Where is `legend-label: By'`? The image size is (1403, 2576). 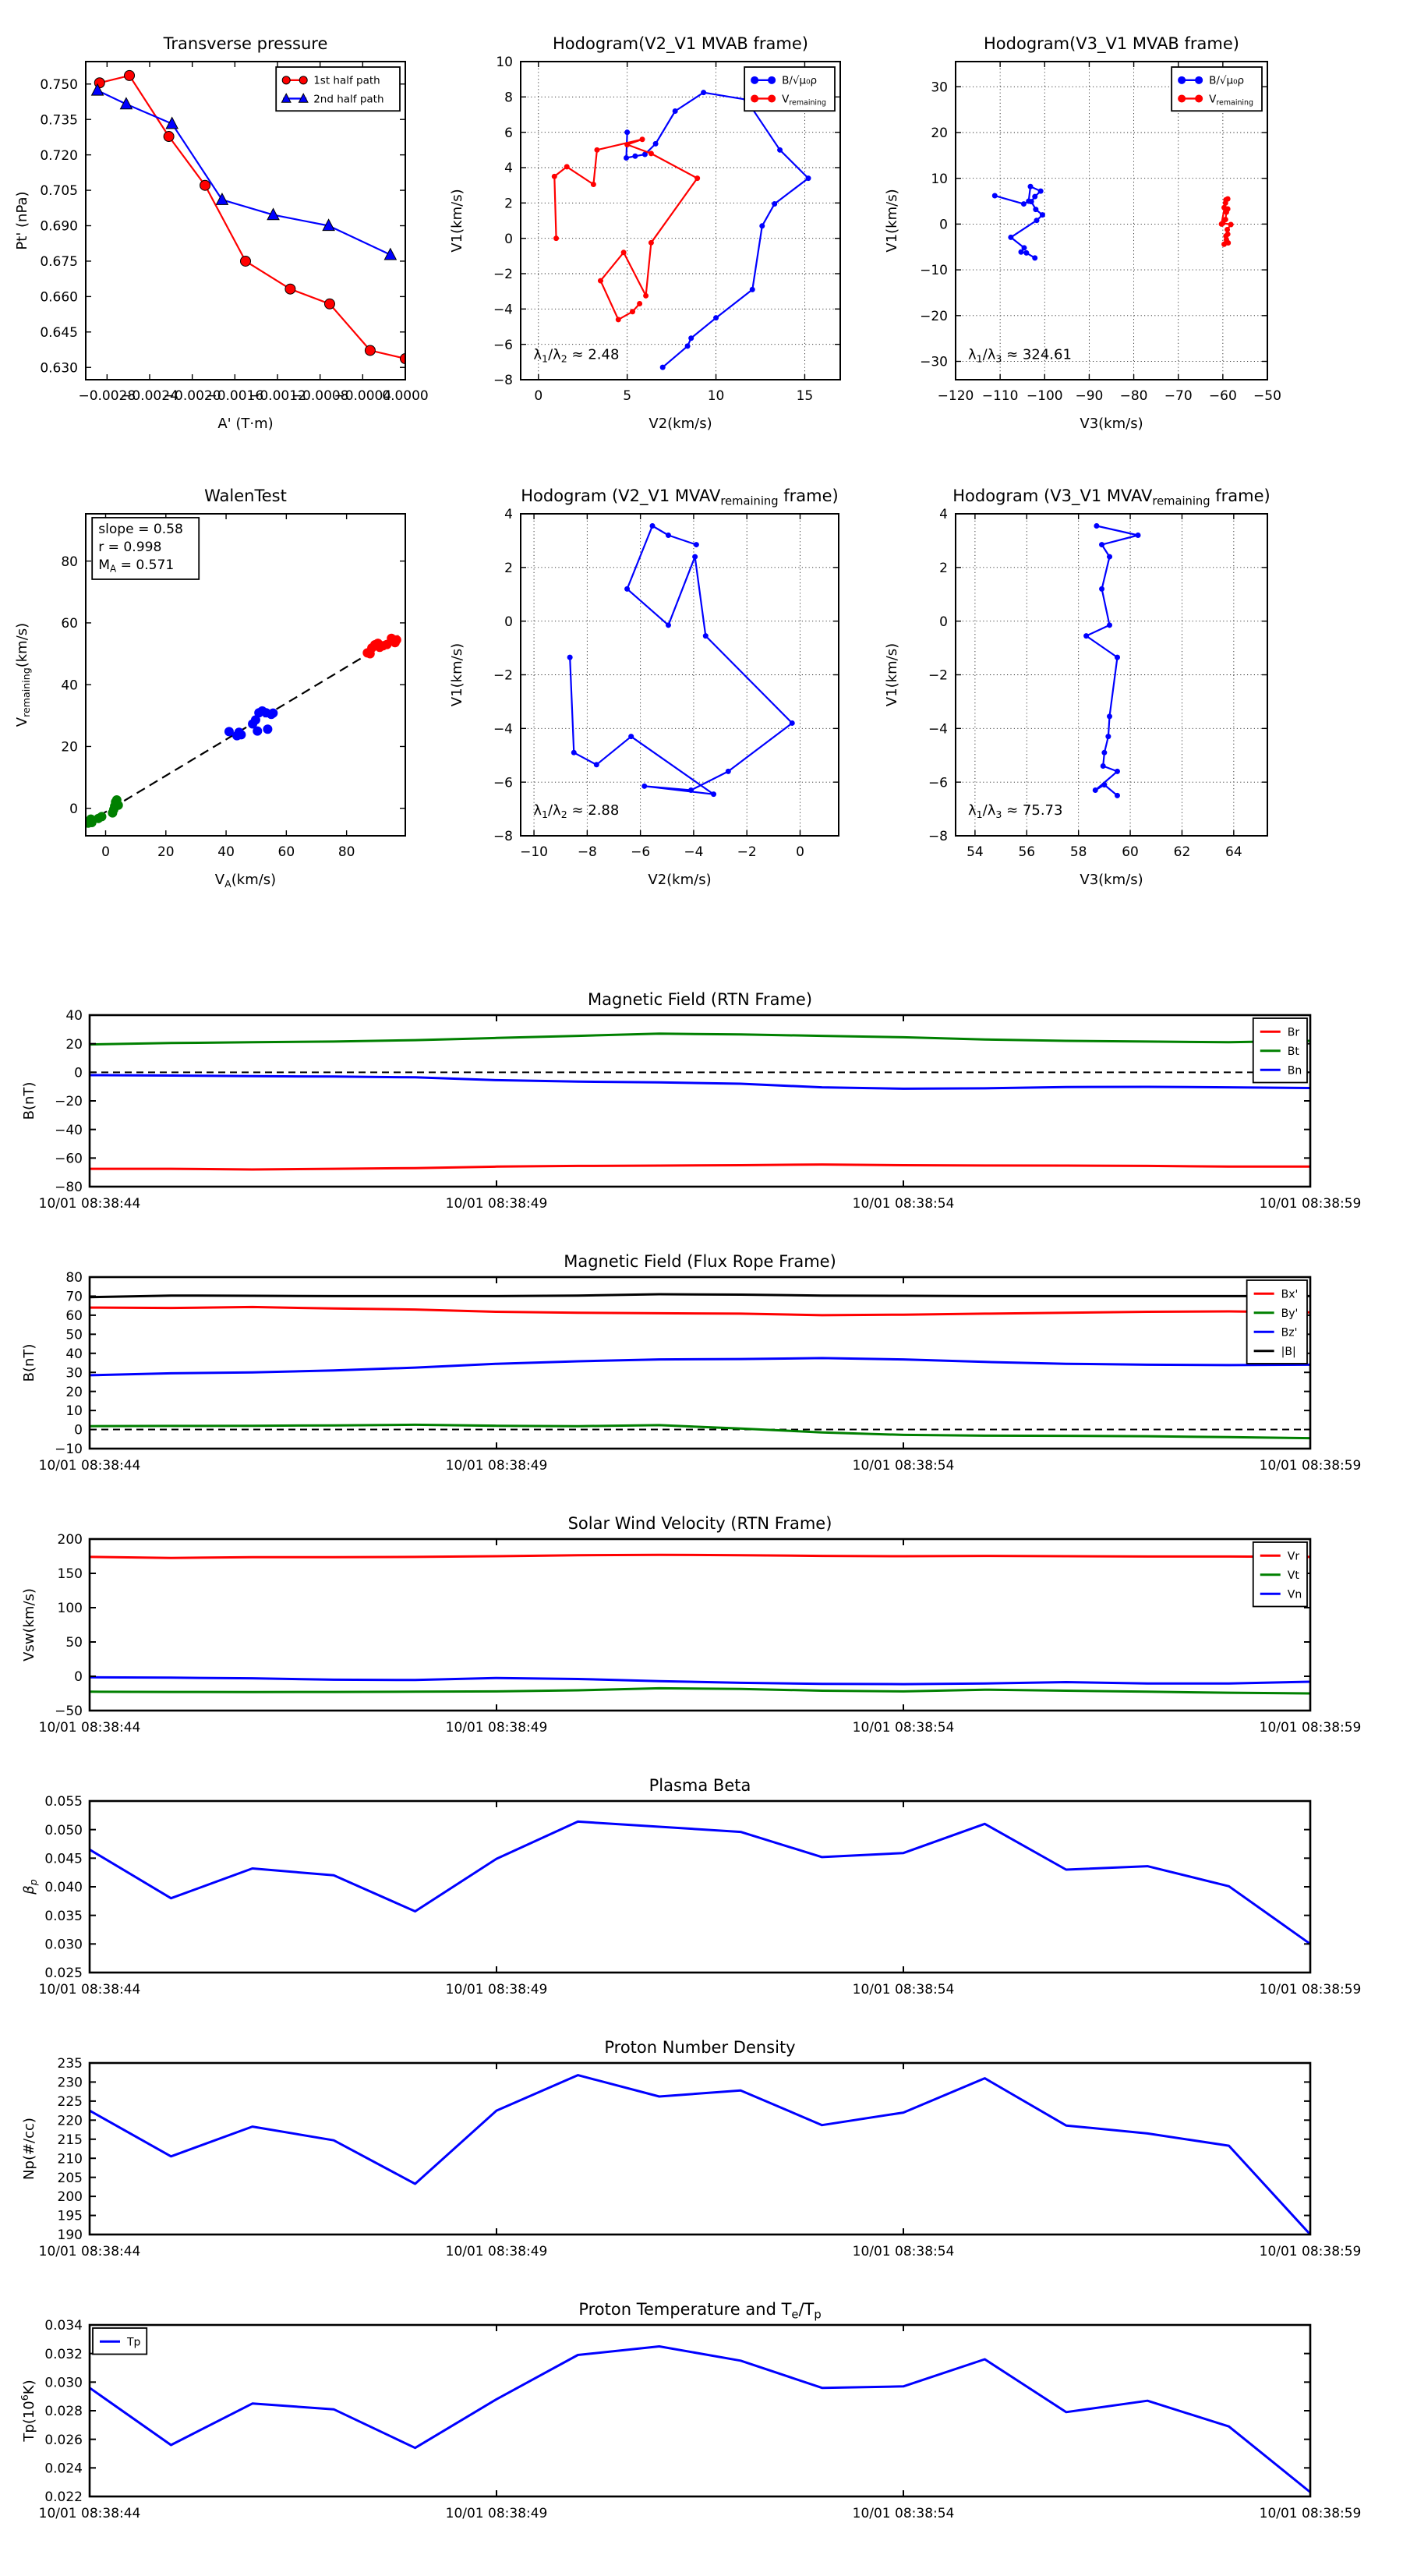 legend-label: By' is located at coordinates (1290, 1313).